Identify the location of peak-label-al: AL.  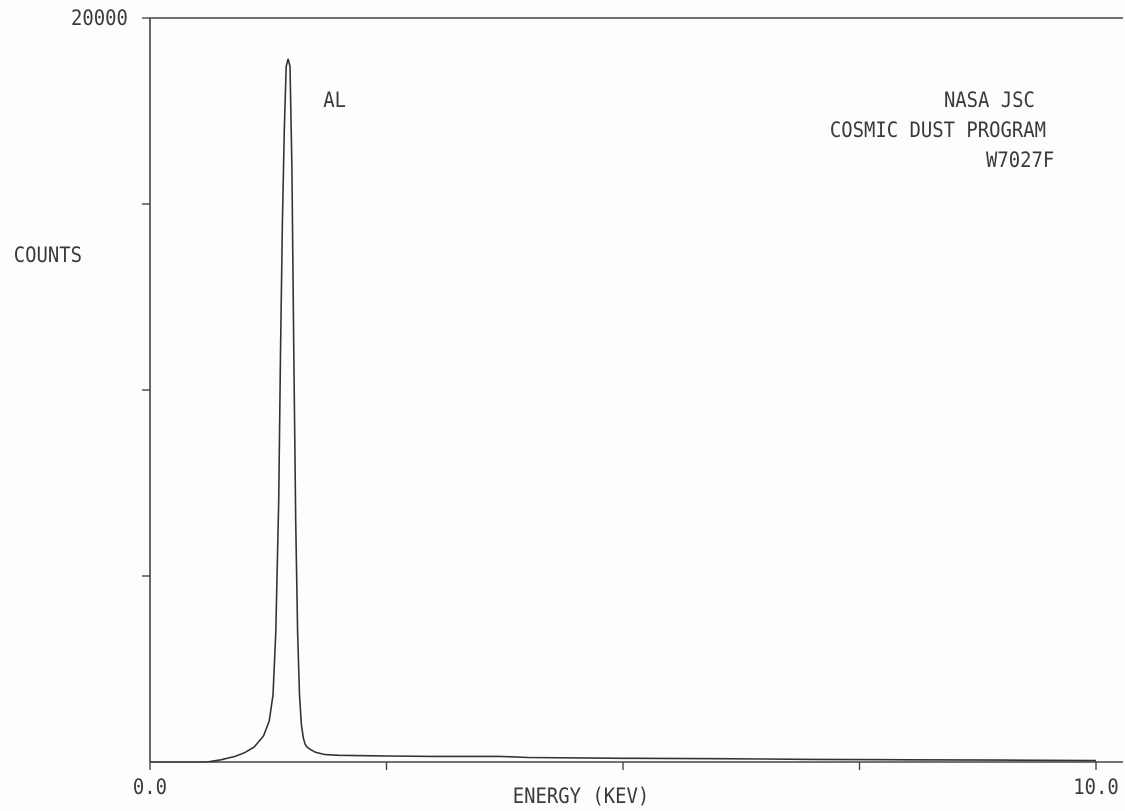
(334, 99).